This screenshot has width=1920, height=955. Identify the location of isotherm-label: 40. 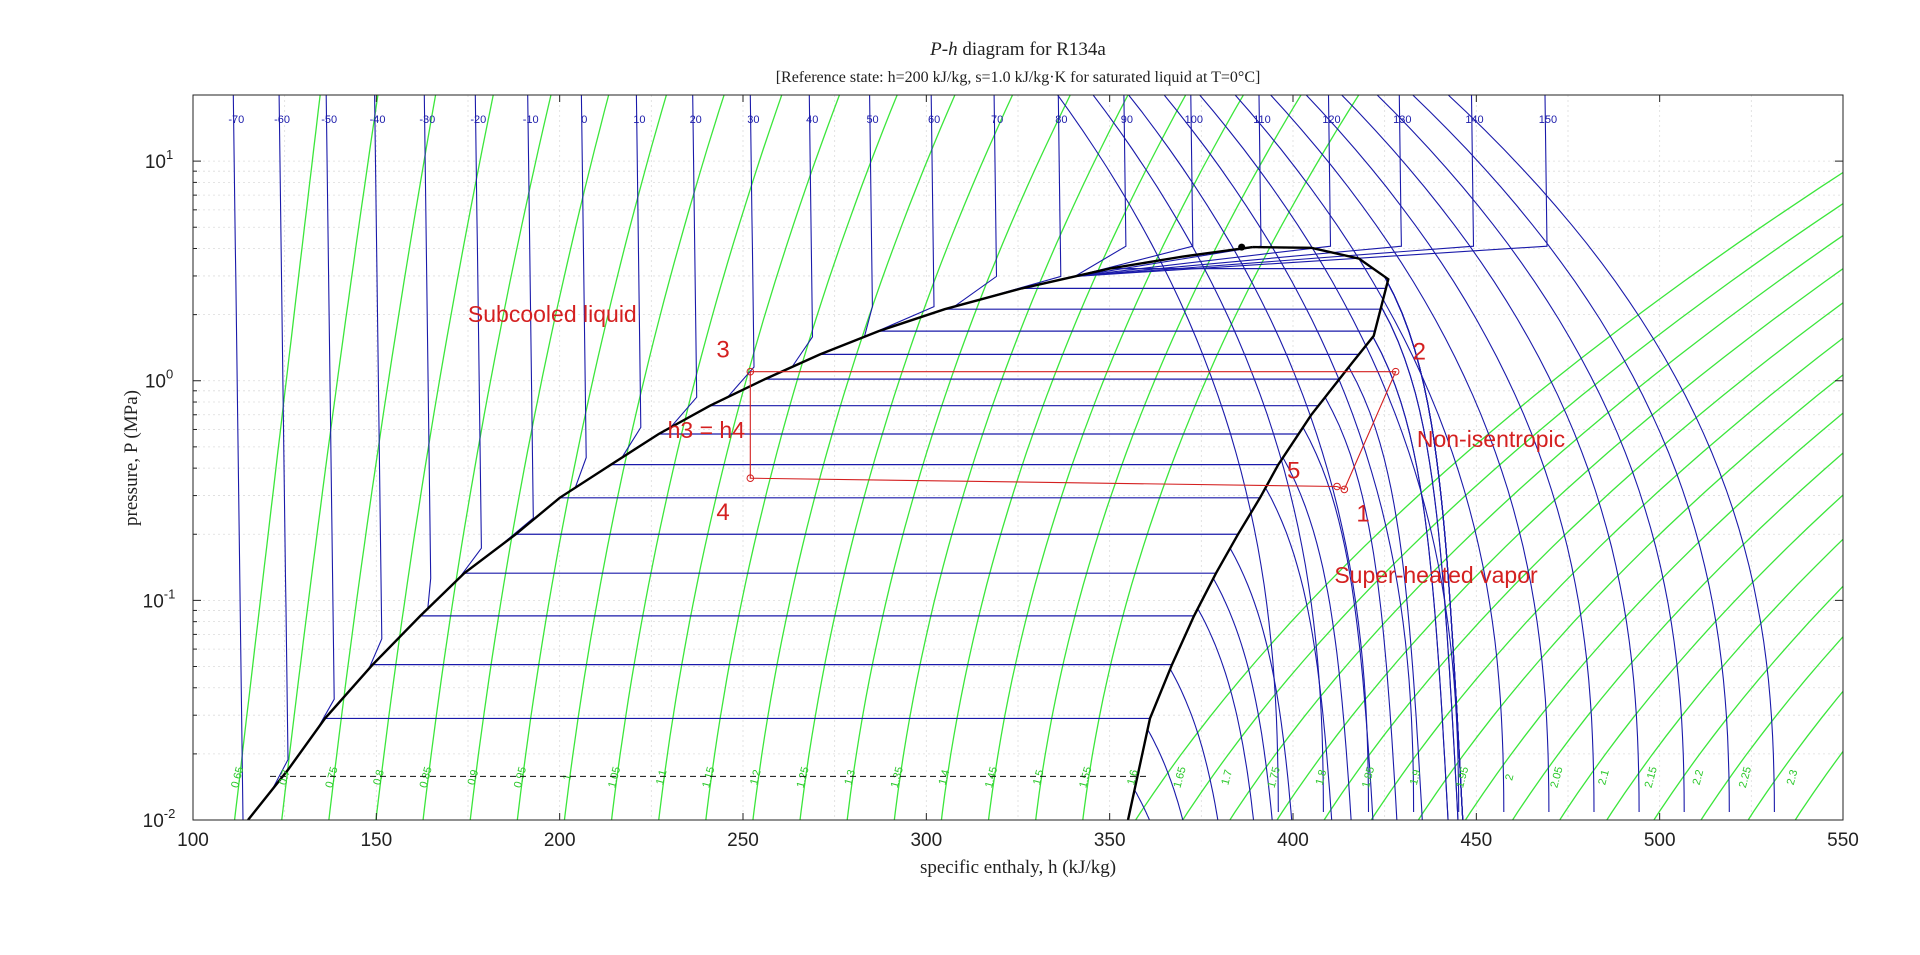
(812, 120).